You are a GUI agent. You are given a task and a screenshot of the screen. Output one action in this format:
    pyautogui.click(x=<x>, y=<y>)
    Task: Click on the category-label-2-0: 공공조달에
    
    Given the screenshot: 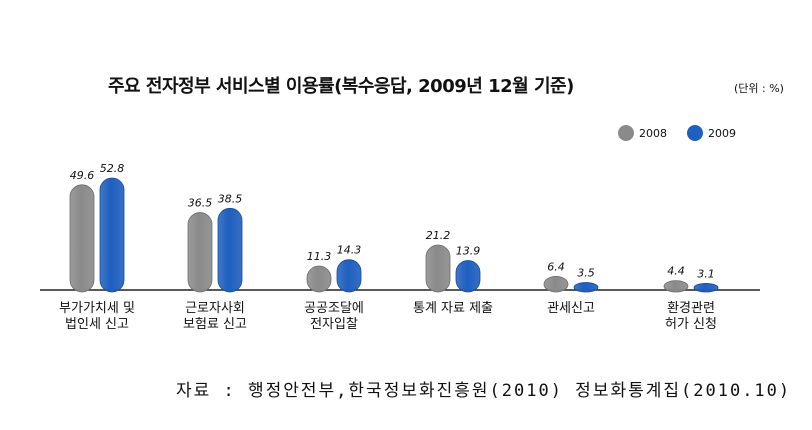 What is the action you would take?
    pyautogui.click(x=334, y=308)
    